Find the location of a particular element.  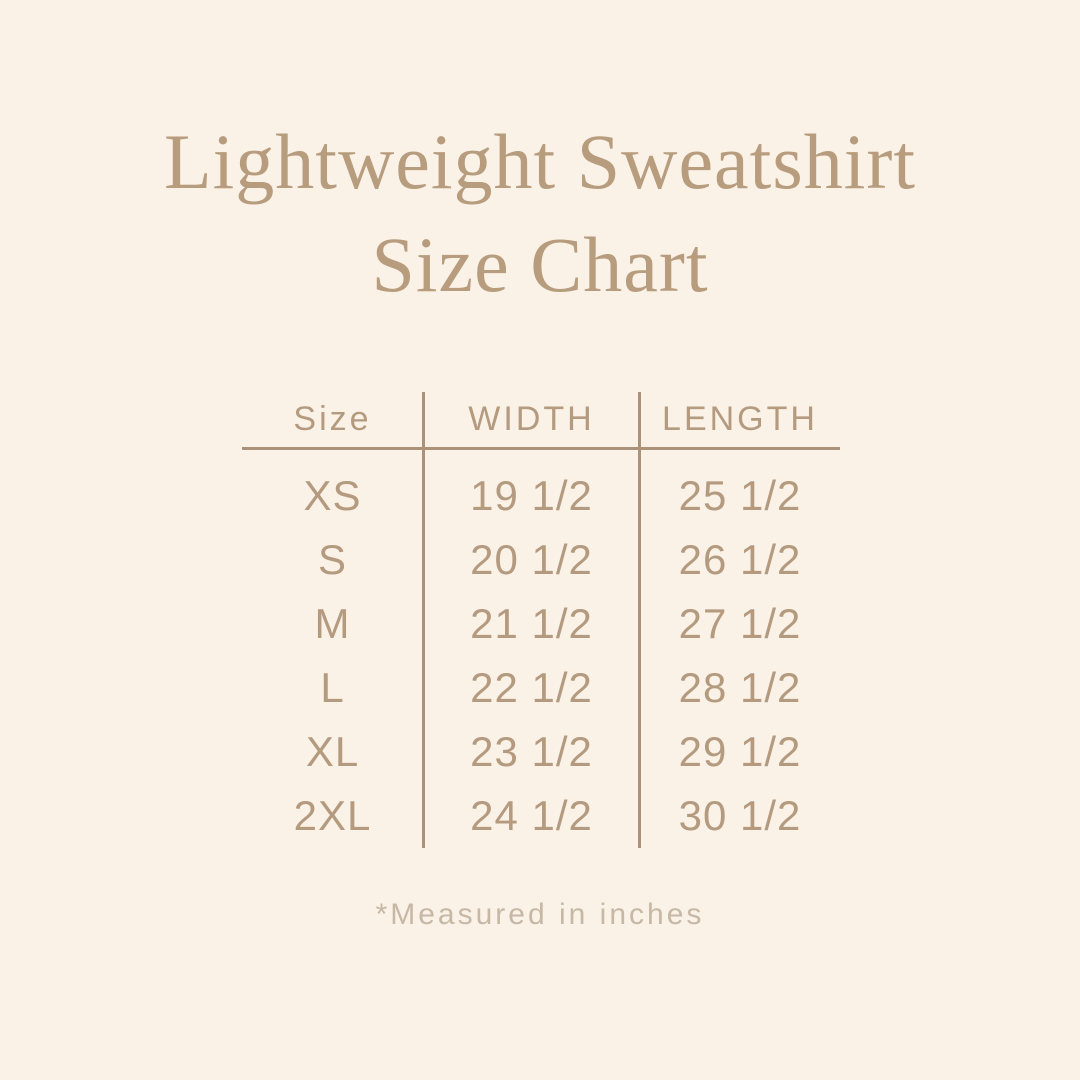

table-header-row: Size WIDTH LENGTH is located at coordinates (541, 421).